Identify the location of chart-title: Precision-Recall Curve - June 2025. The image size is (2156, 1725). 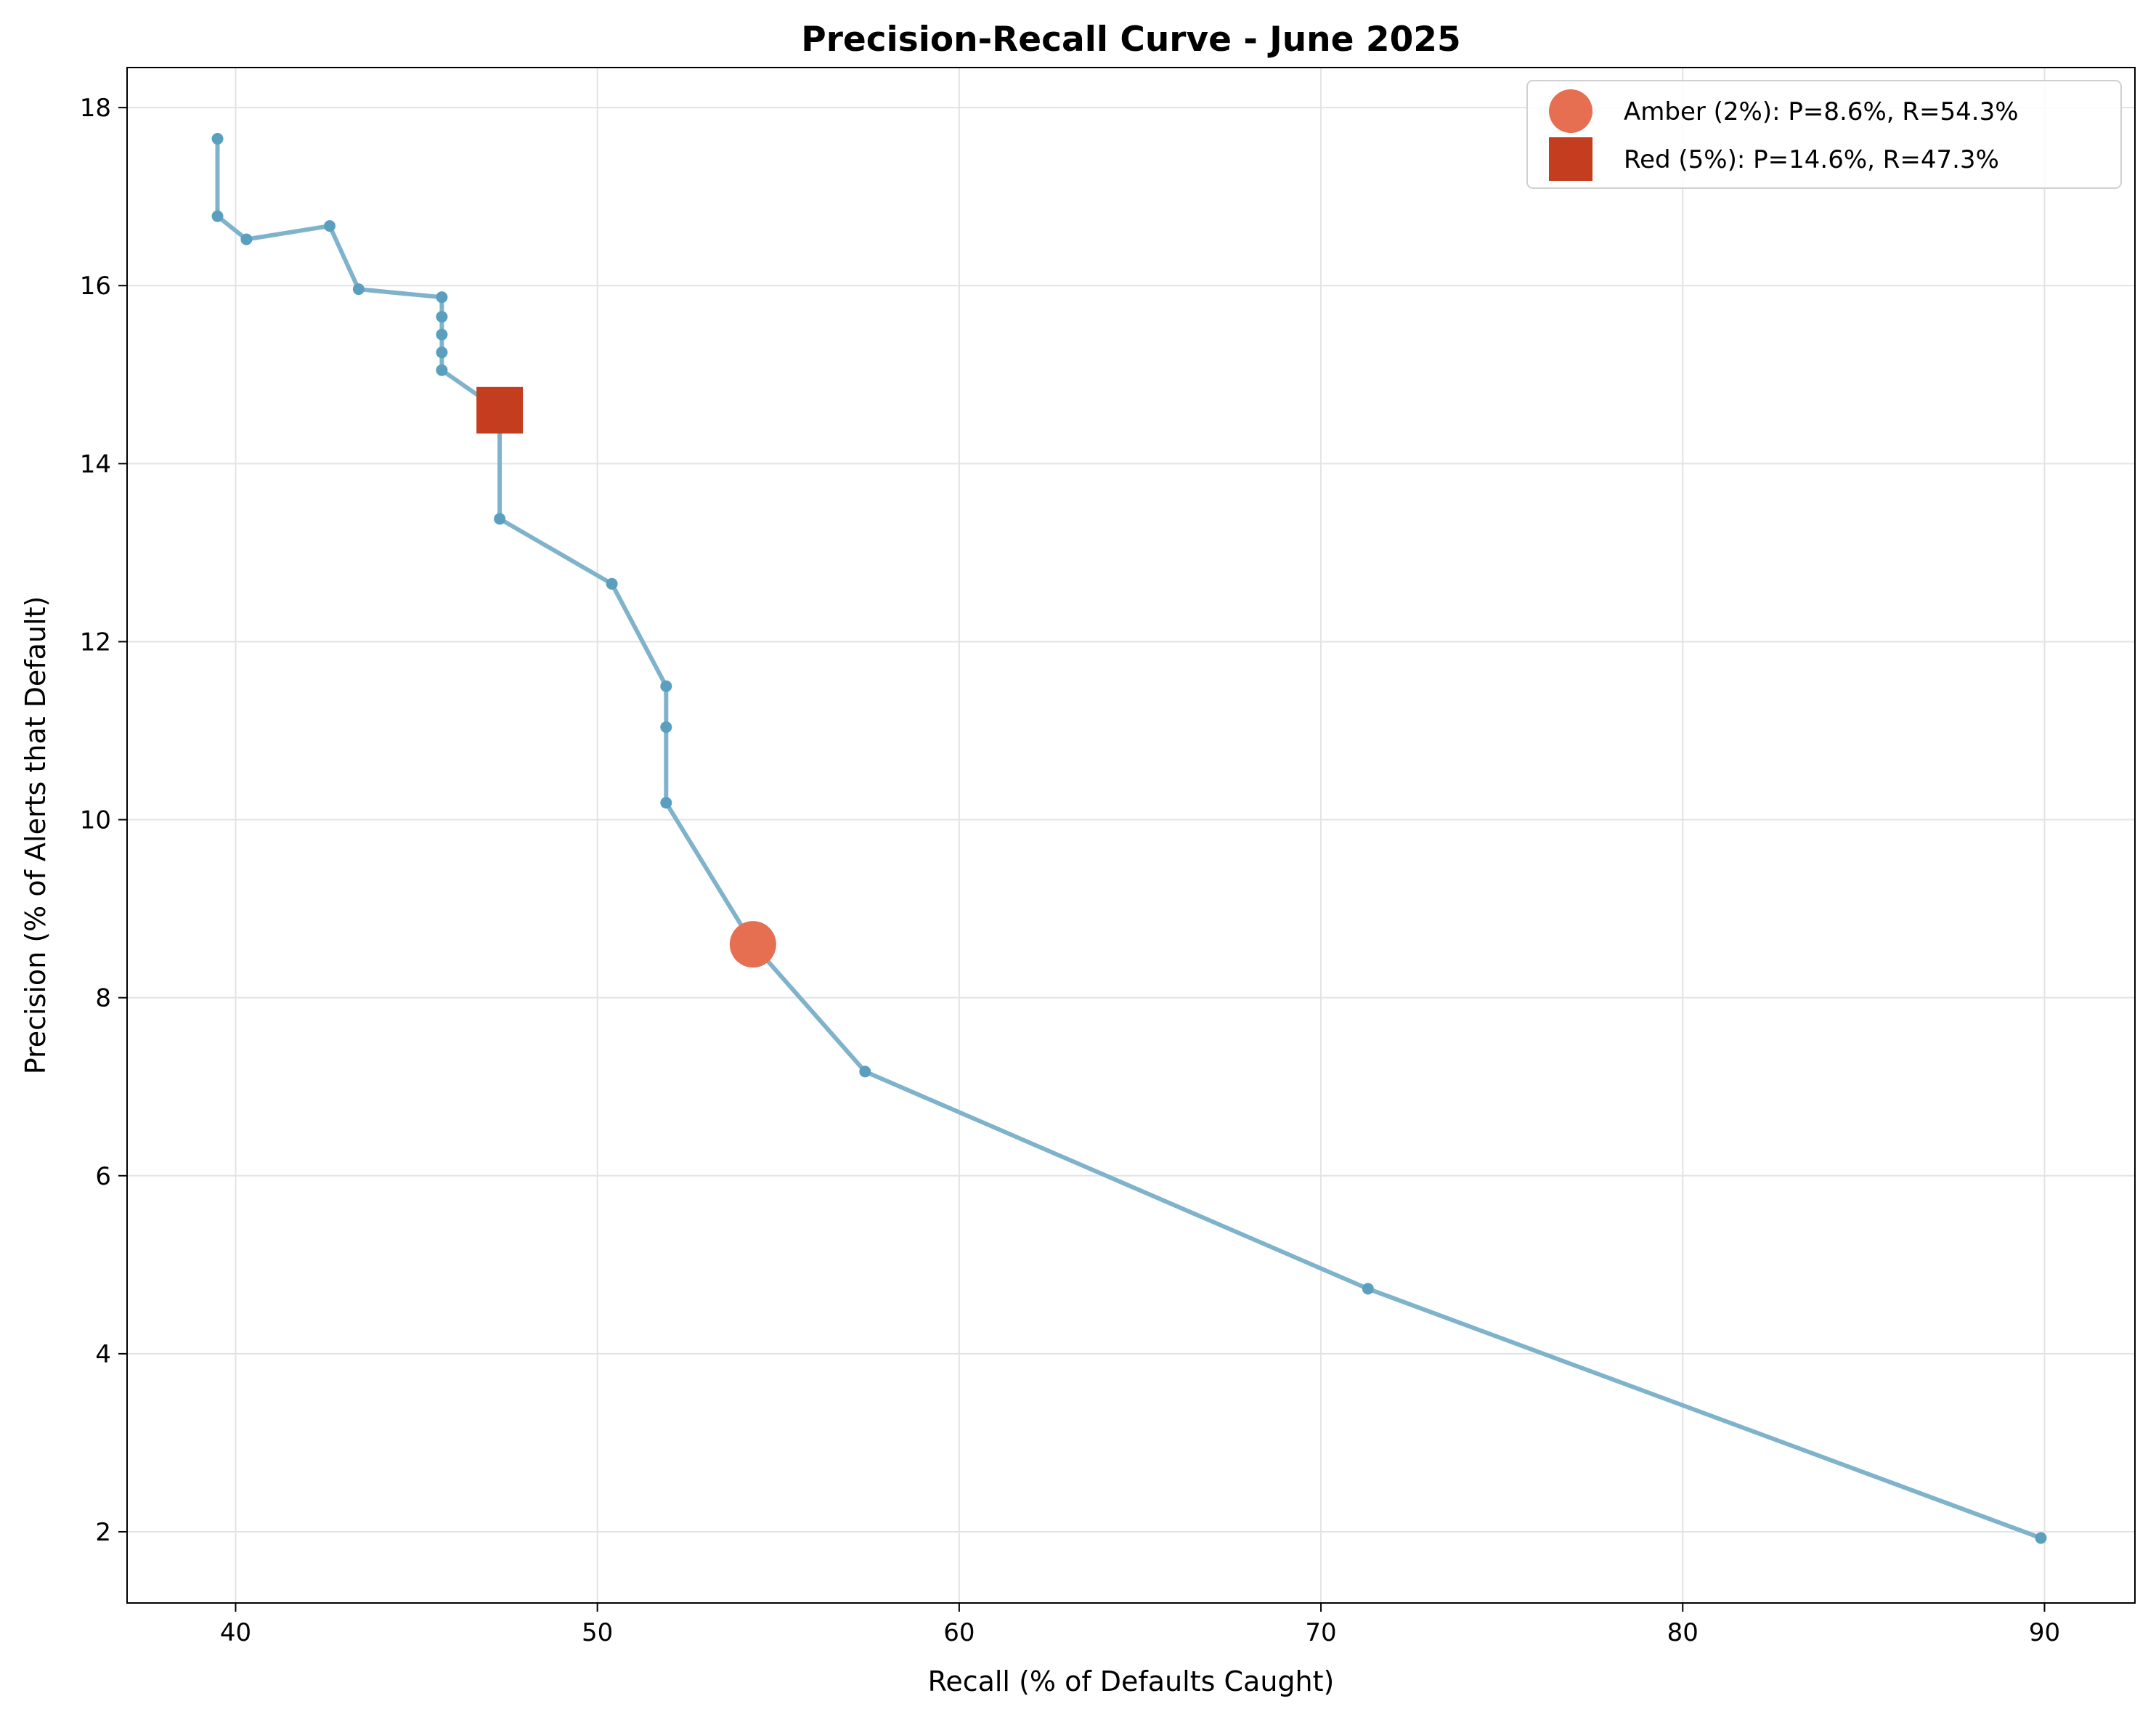
(1130, 40).